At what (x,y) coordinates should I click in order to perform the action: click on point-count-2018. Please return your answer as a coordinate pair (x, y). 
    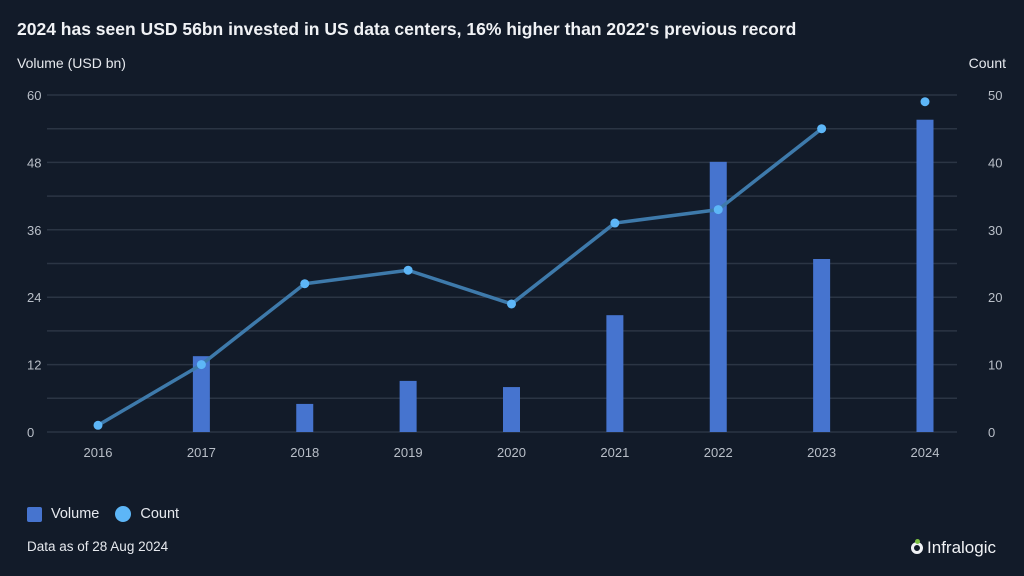
    Looking at the image, I should click on (305, 284).